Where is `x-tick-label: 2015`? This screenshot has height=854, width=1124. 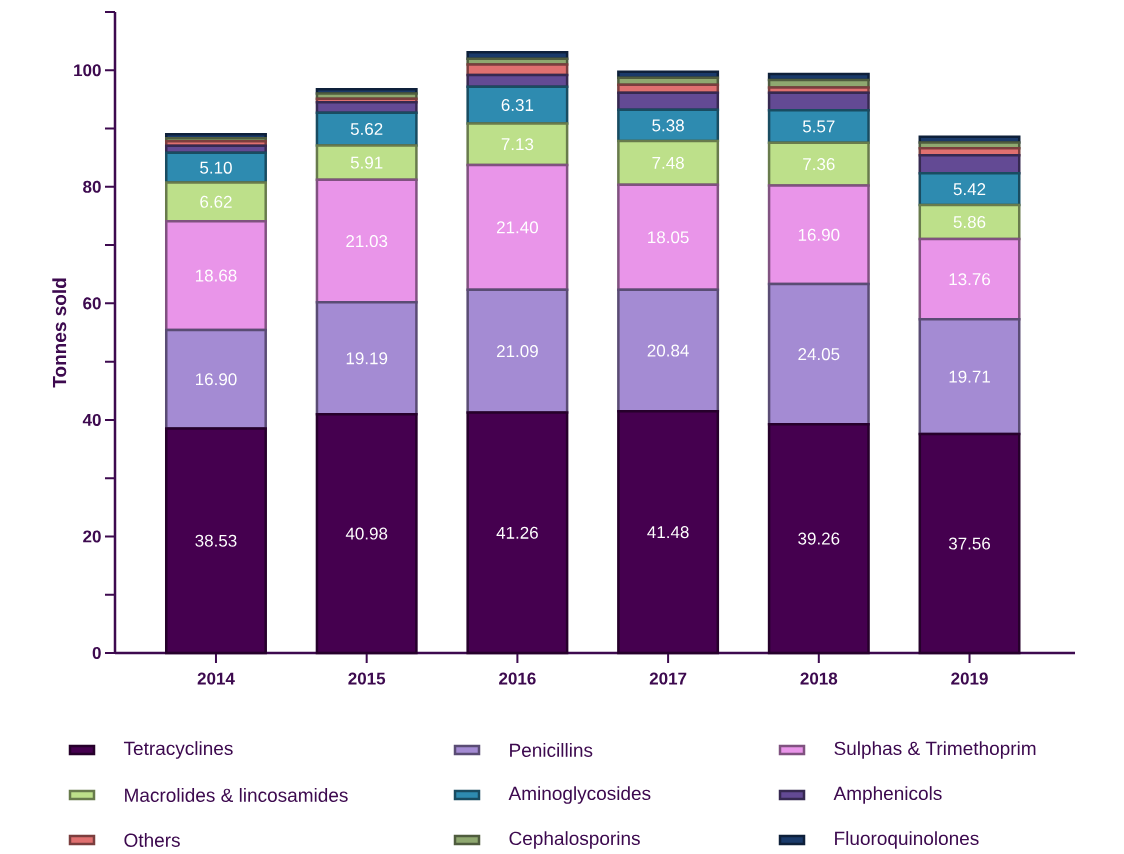
x-tick-label: 2015 is located at coordinates (367, 678).